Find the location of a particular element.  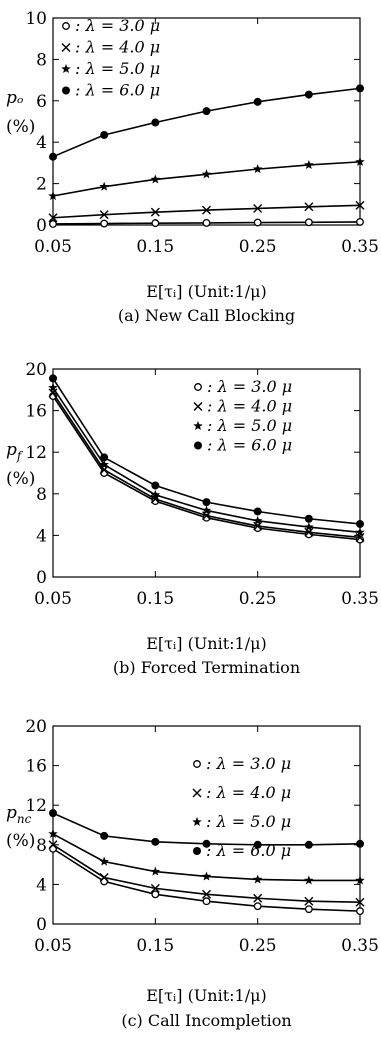

y-tick-label: 12 is located at coordinates (36, 453).